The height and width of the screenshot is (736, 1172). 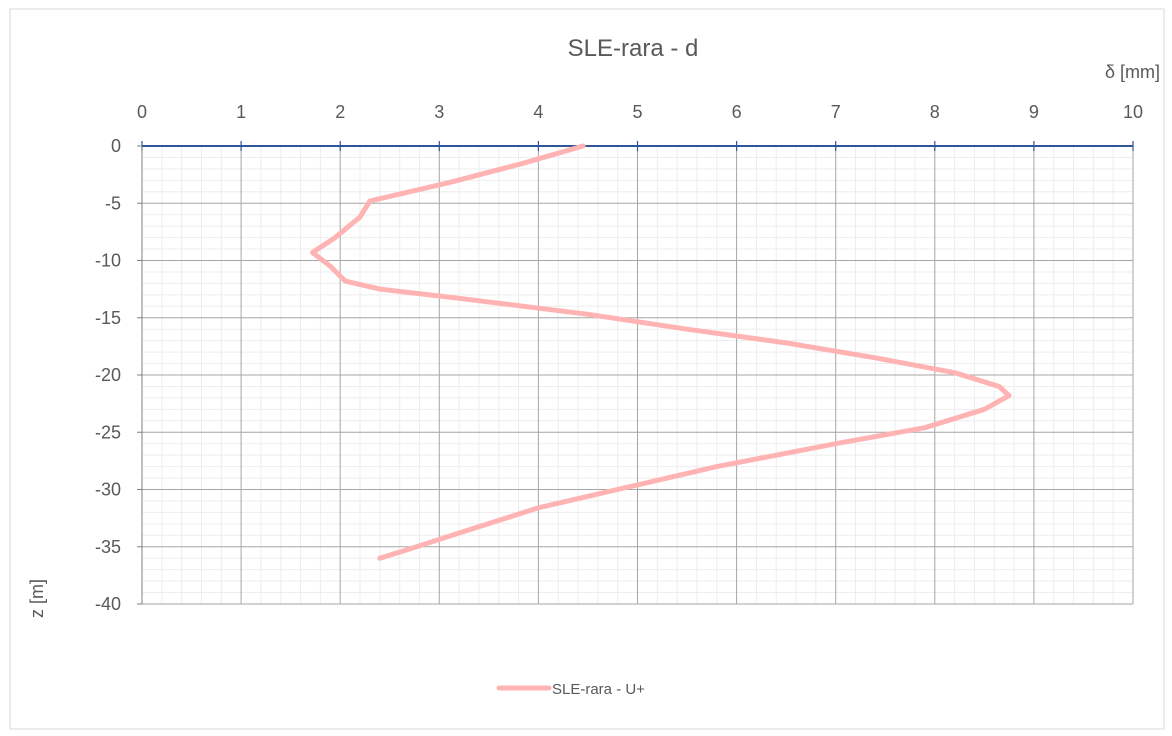 I want to click on x-axis: 0 1 2 3 4 5 6 7 8 9 10, so click(x=640, y=126).